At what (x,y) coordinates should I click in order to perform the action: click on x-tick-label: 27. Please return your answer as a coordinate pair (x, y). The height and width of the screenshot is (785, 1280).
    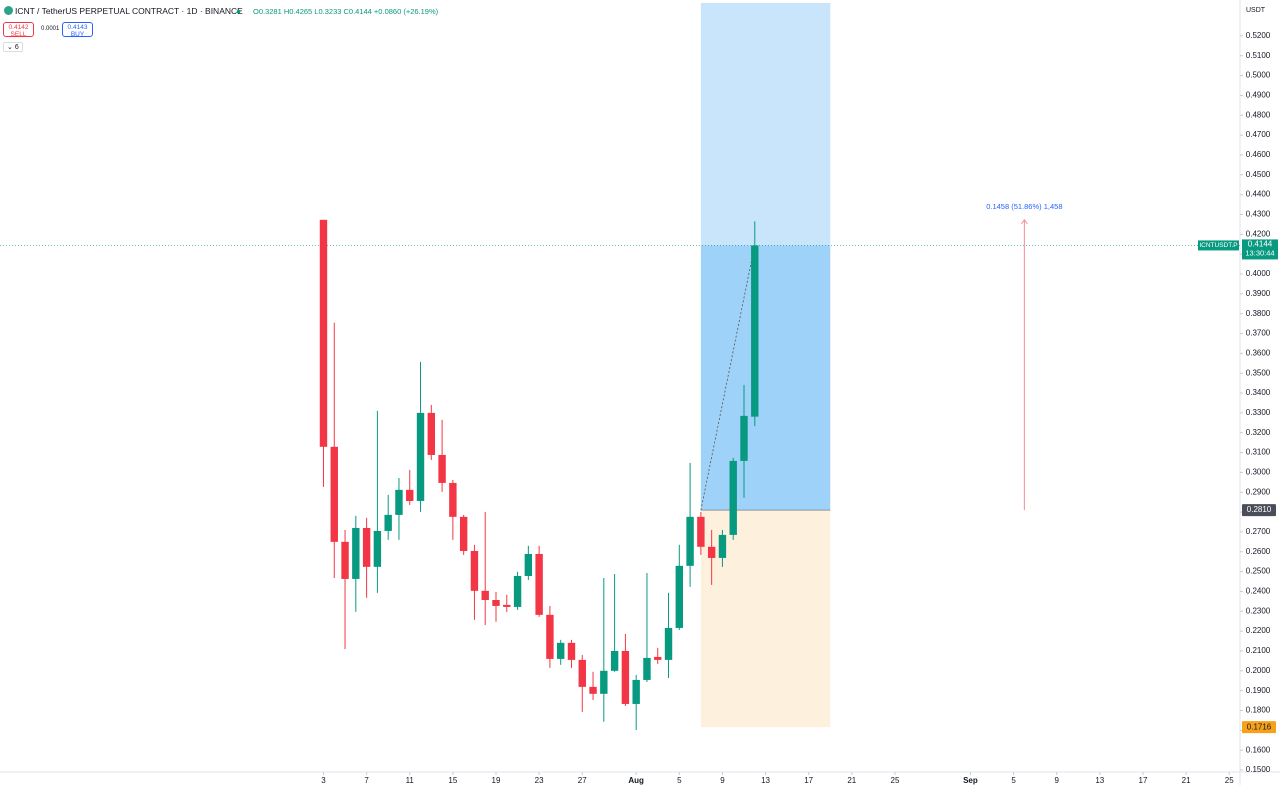
    Looking at the image, I should click on (582, 780).